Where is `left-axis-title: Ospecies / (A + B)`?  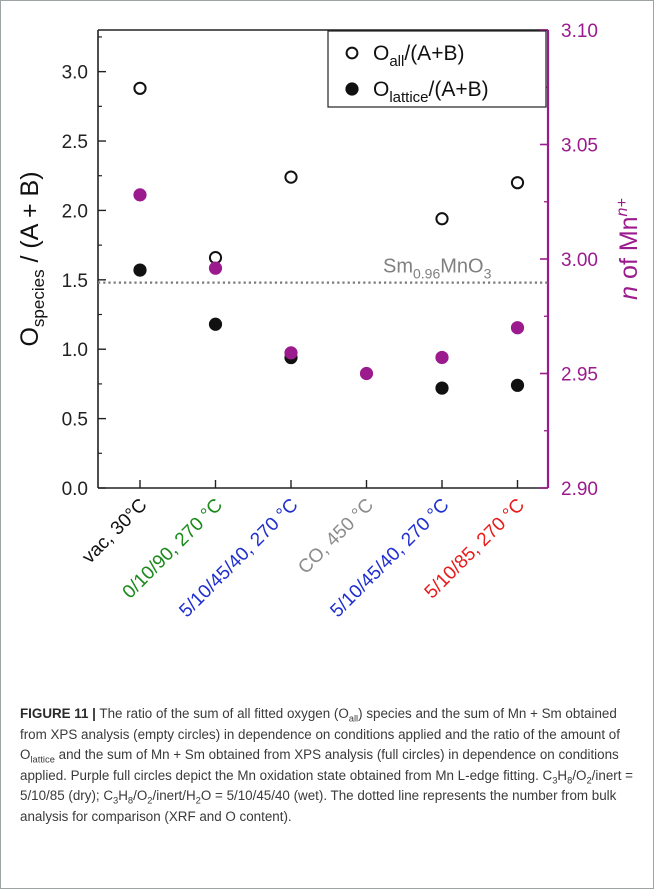 left-axis-title: Ospecies / (A + B) is located at coordinates (32, 258).